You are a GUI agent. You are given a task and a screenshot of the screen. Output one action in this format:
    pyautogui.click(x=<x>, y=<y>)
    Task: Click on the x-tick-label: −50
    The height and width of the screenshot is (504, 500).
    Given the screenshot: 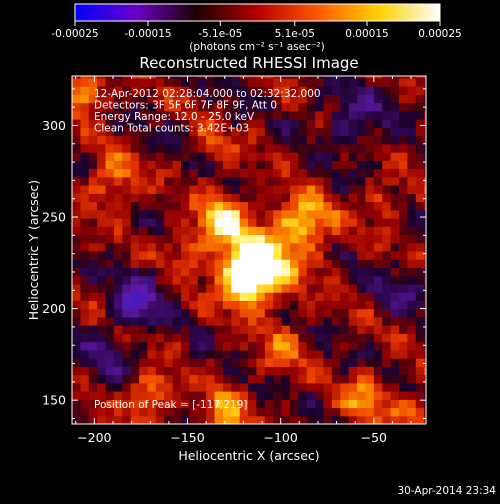 What is the action you would take?
    pyautogui.click(x=374, y=437)
    